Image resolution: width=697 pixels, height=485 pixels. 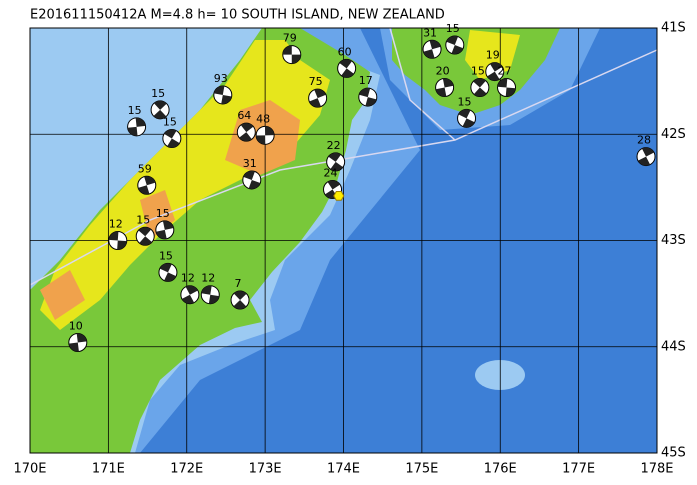 What do you see at coordinates (76, 326) in the screenshot?
I see `depth-label: 10` at bounding box center [76, 326].